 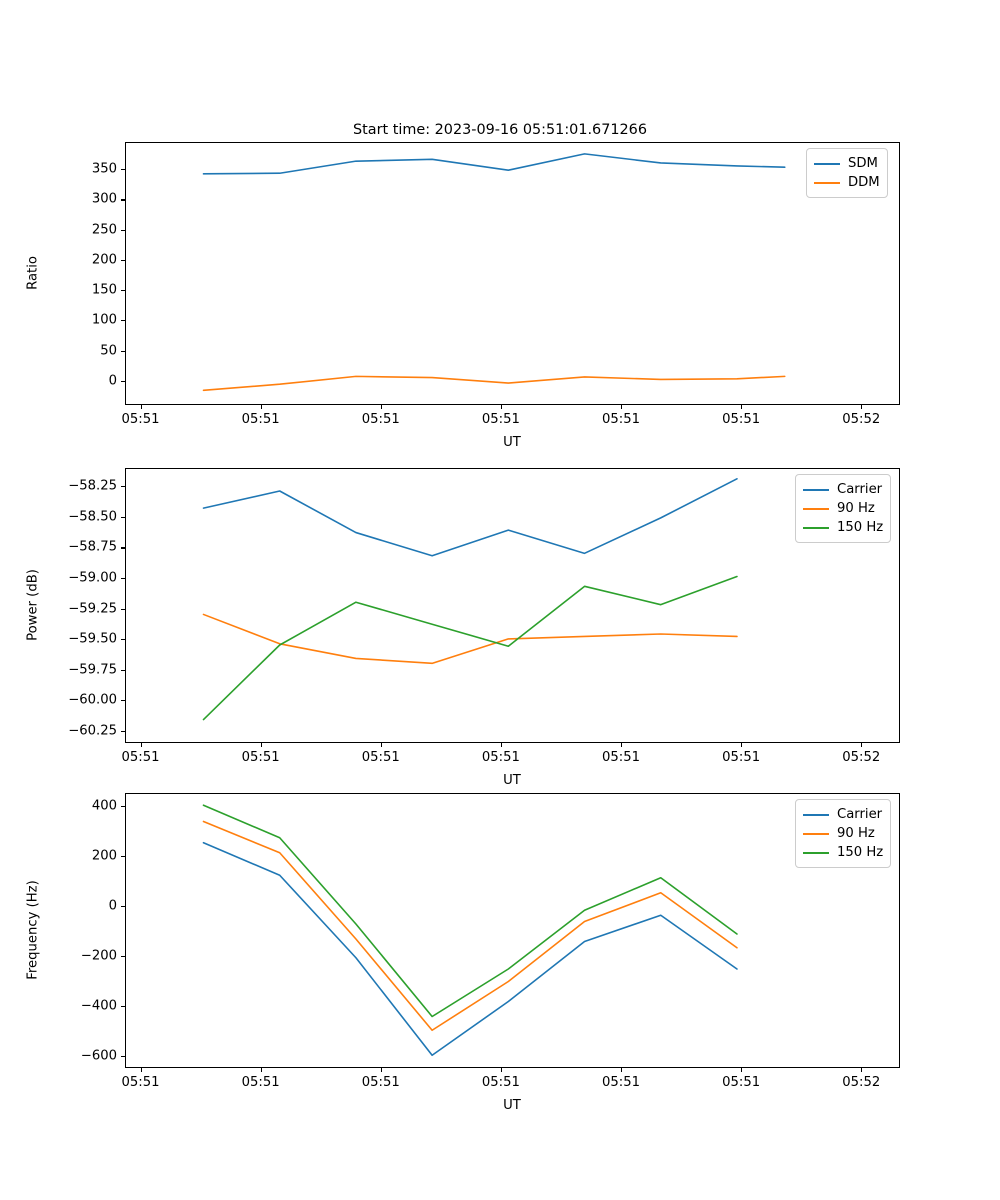 I want to click on y-tick-label: −600, so click(x=98, y=1055).